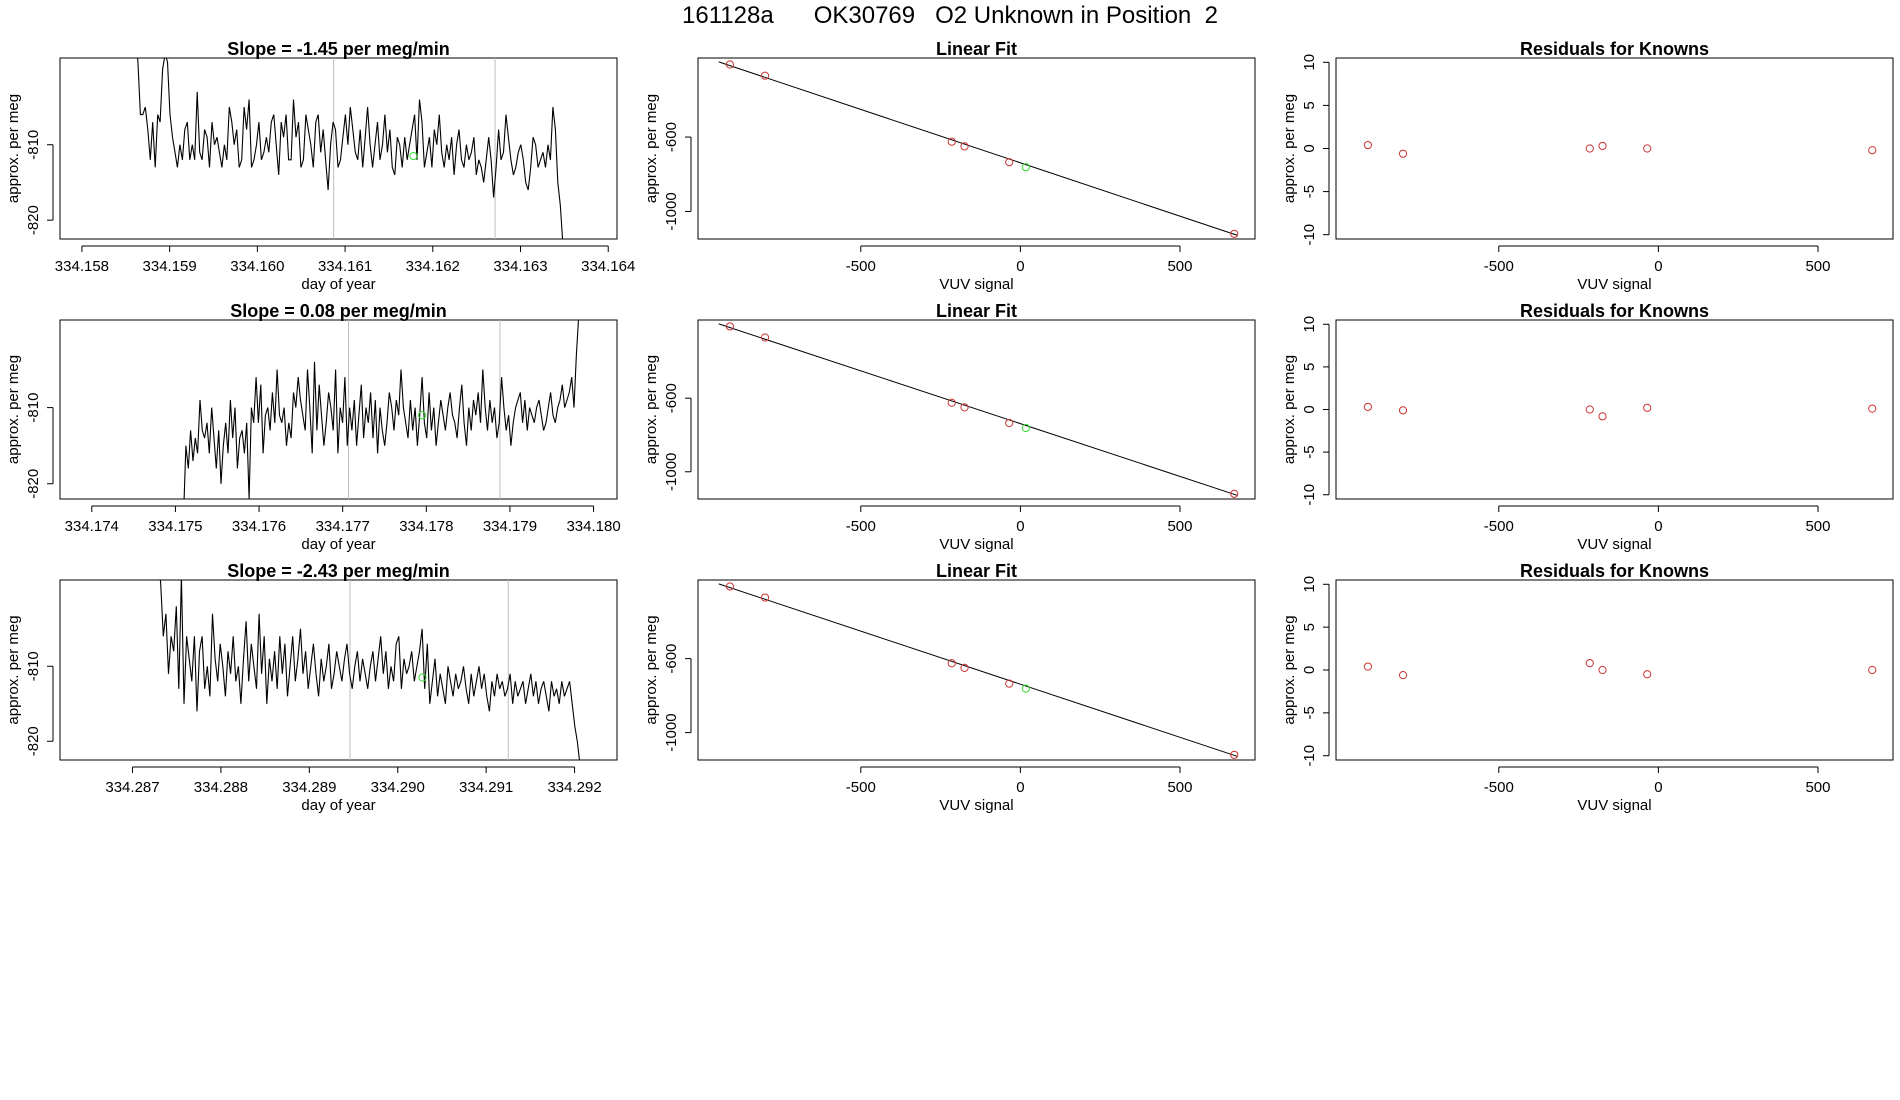 The width and height of the screenshot is (1900, 1100). I want to click on x-tick-label: 334.158, so click(82, 266).